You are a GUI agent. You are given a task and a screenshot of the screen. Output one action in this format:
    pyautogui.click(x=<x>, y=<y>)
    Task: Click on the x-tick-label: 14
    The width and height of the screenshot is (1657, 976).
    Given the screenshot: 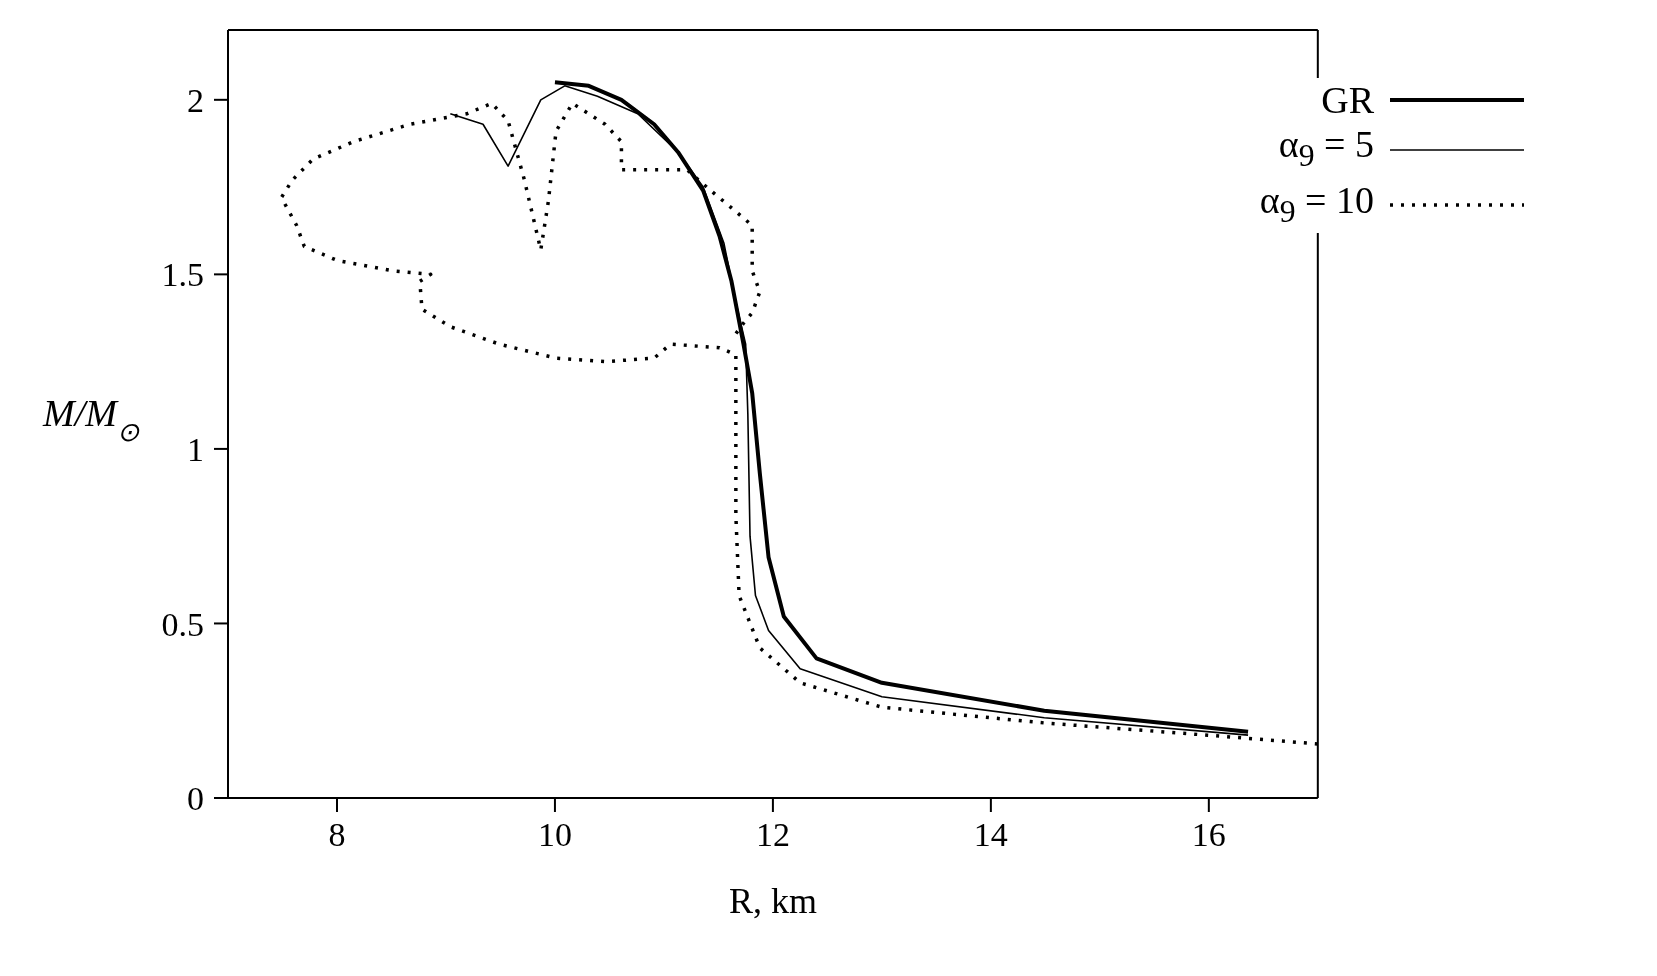 What is the action you would take?
    pyautogui.click(x=990, y=835)
    